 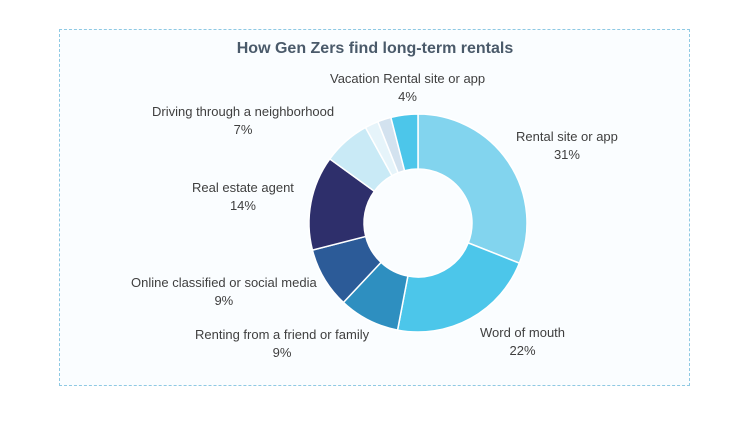 What do you see at coordinates (243, 196) in the screenshot?
I see `slice-label-real-estate-agent: Real estate agent 14%` at bounding box center [243, 196].